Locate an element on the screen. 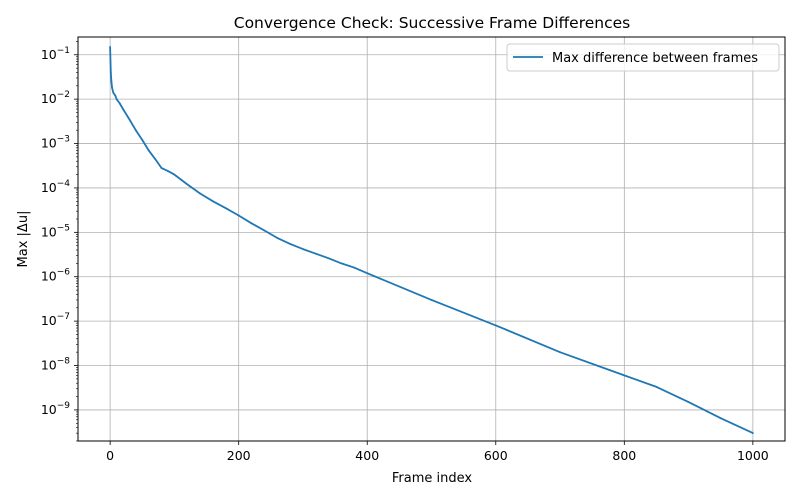 This screenshot has width=800, height=500. y-tick-label: 10⁻⁵ is located at coordinates (55, 231).